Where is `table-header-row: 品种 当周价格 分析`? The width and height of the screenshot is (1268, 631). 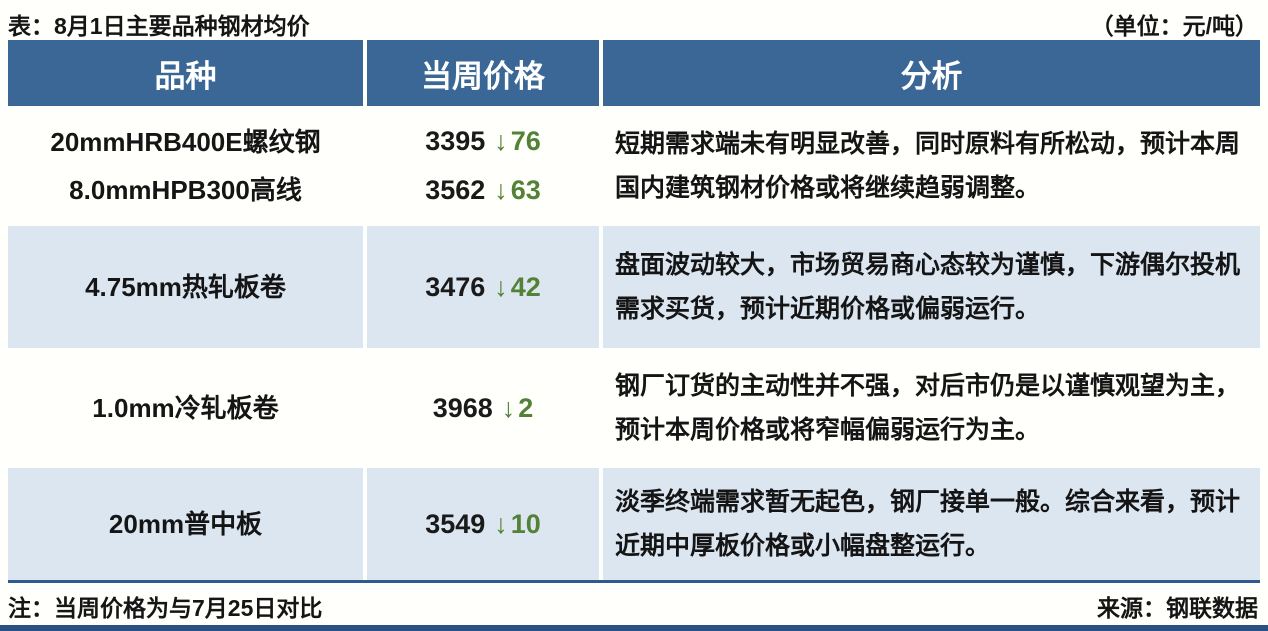 table-header-row: 品种 当周价格 分析 is located at coordinates (634, 73).